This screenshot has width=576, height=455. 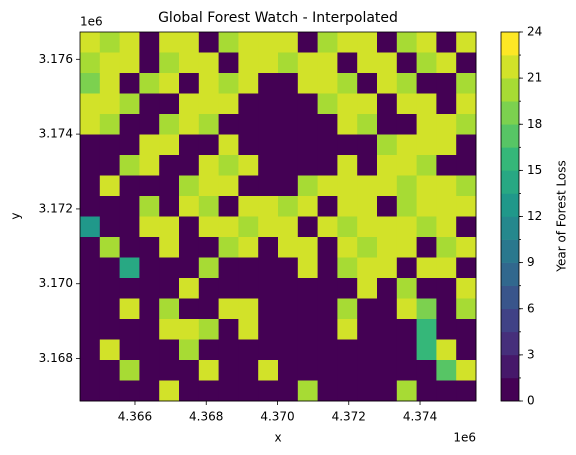 What do you see at coordinates (16, 215) in the screenshot?
I see `y-axis-label: y` at bounding box center [16, 215].